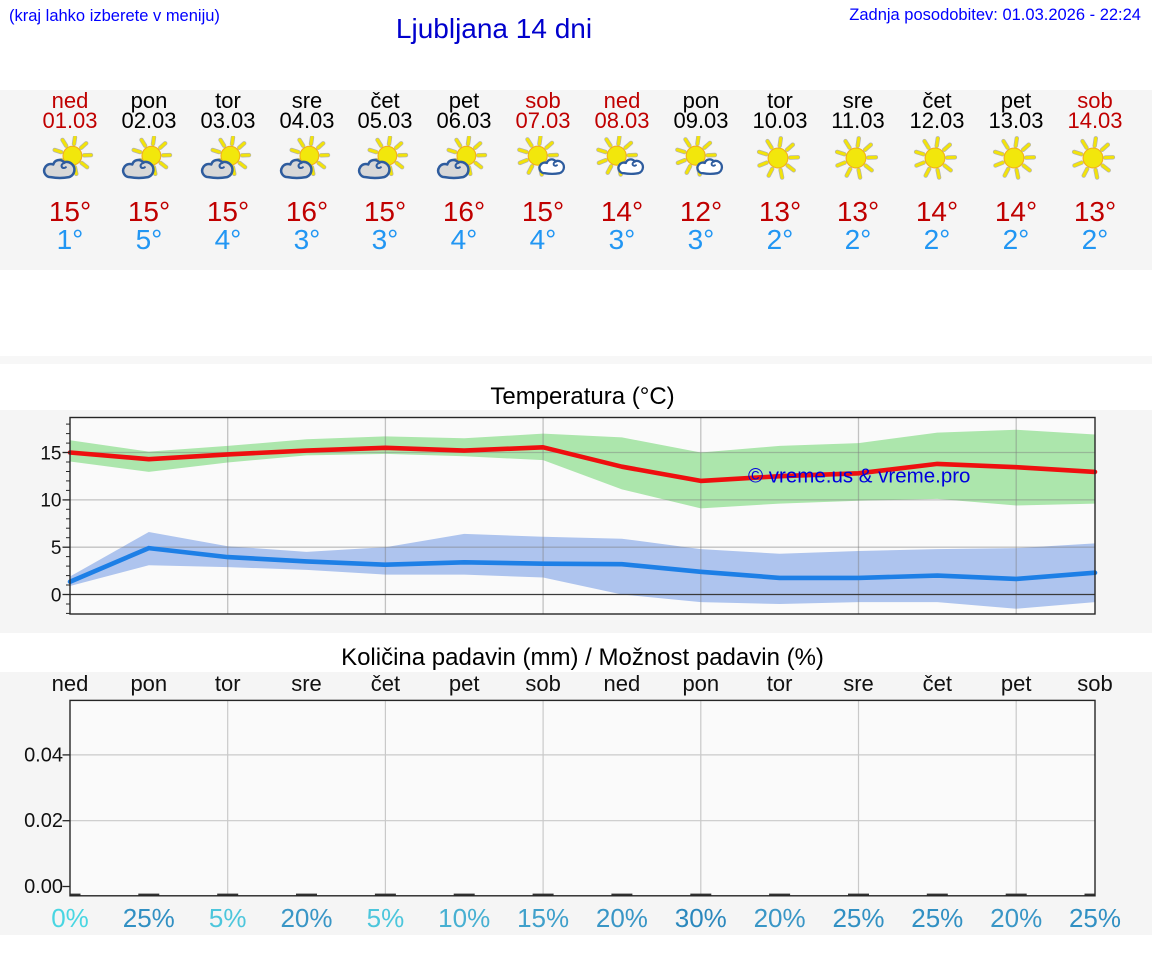 The image size is (1152, 975). Describe the element at coordinates (56, 595) in the screenshot. I see `svg-text: 0` at that location.